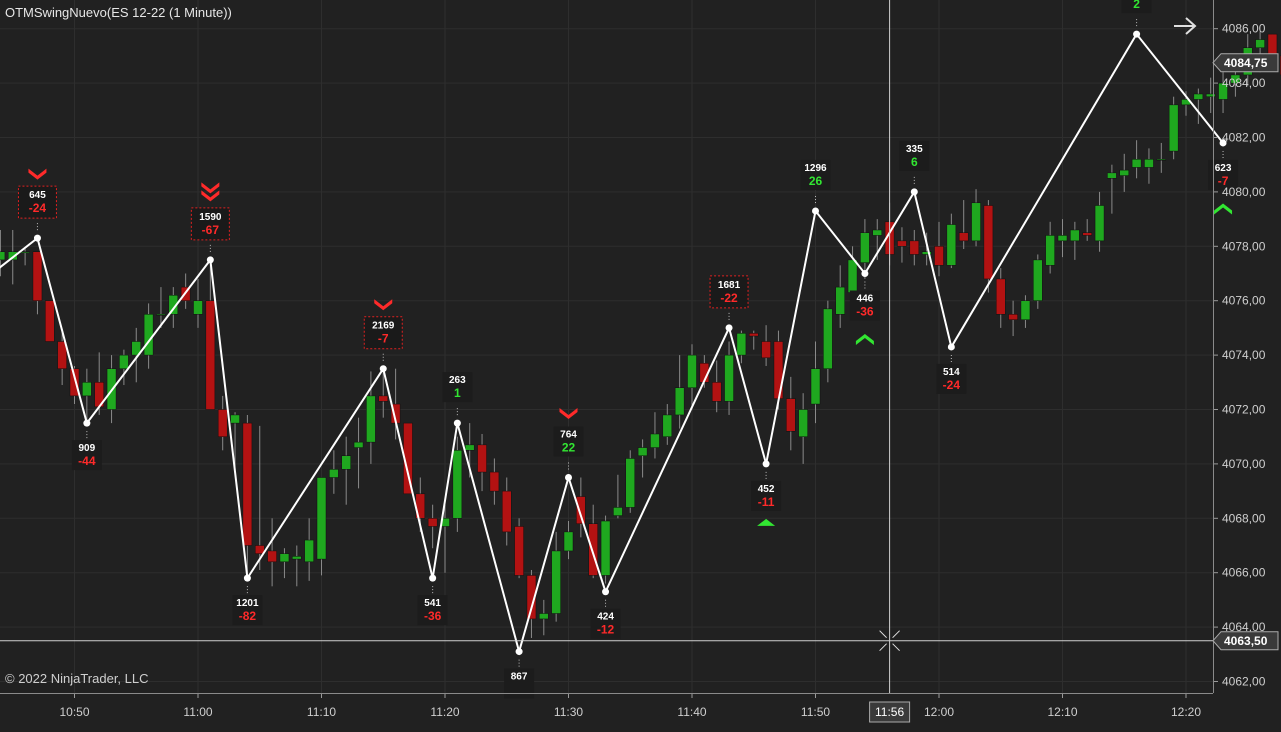  I want to click on x-tick-label: 11:20, so click(444, 712).